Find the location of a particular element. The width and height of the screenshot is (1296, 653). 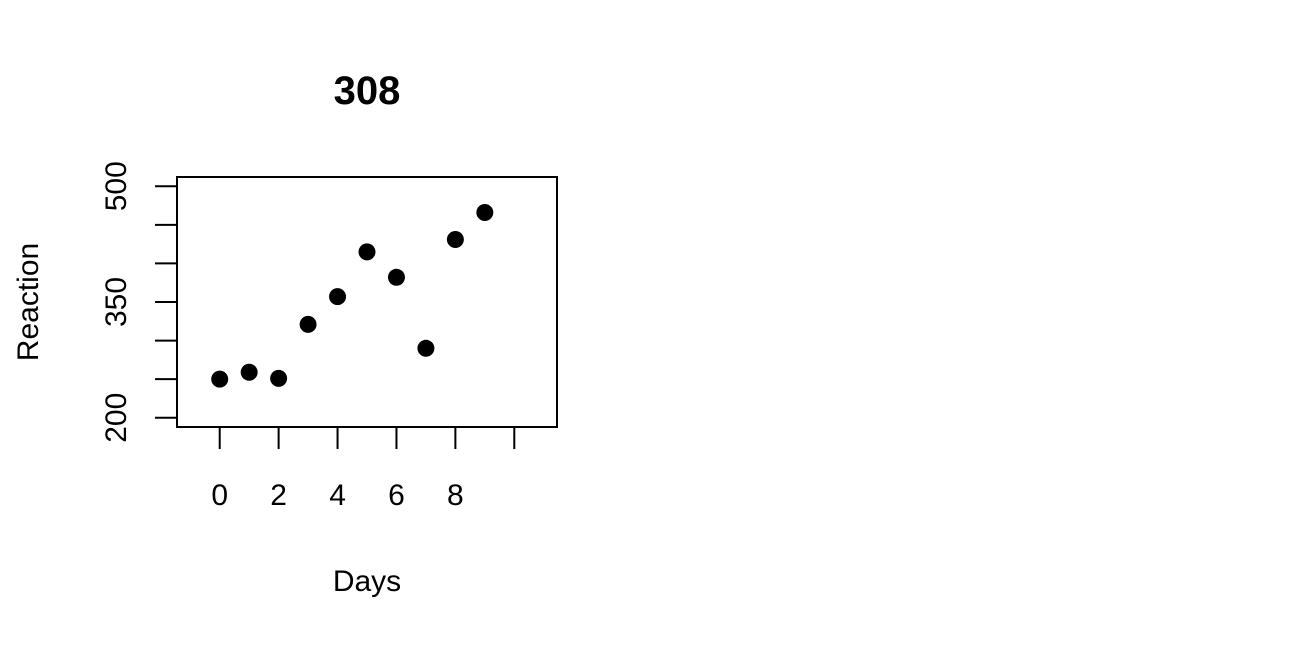

chart-title: 308 is located at coordinates (367, 91).